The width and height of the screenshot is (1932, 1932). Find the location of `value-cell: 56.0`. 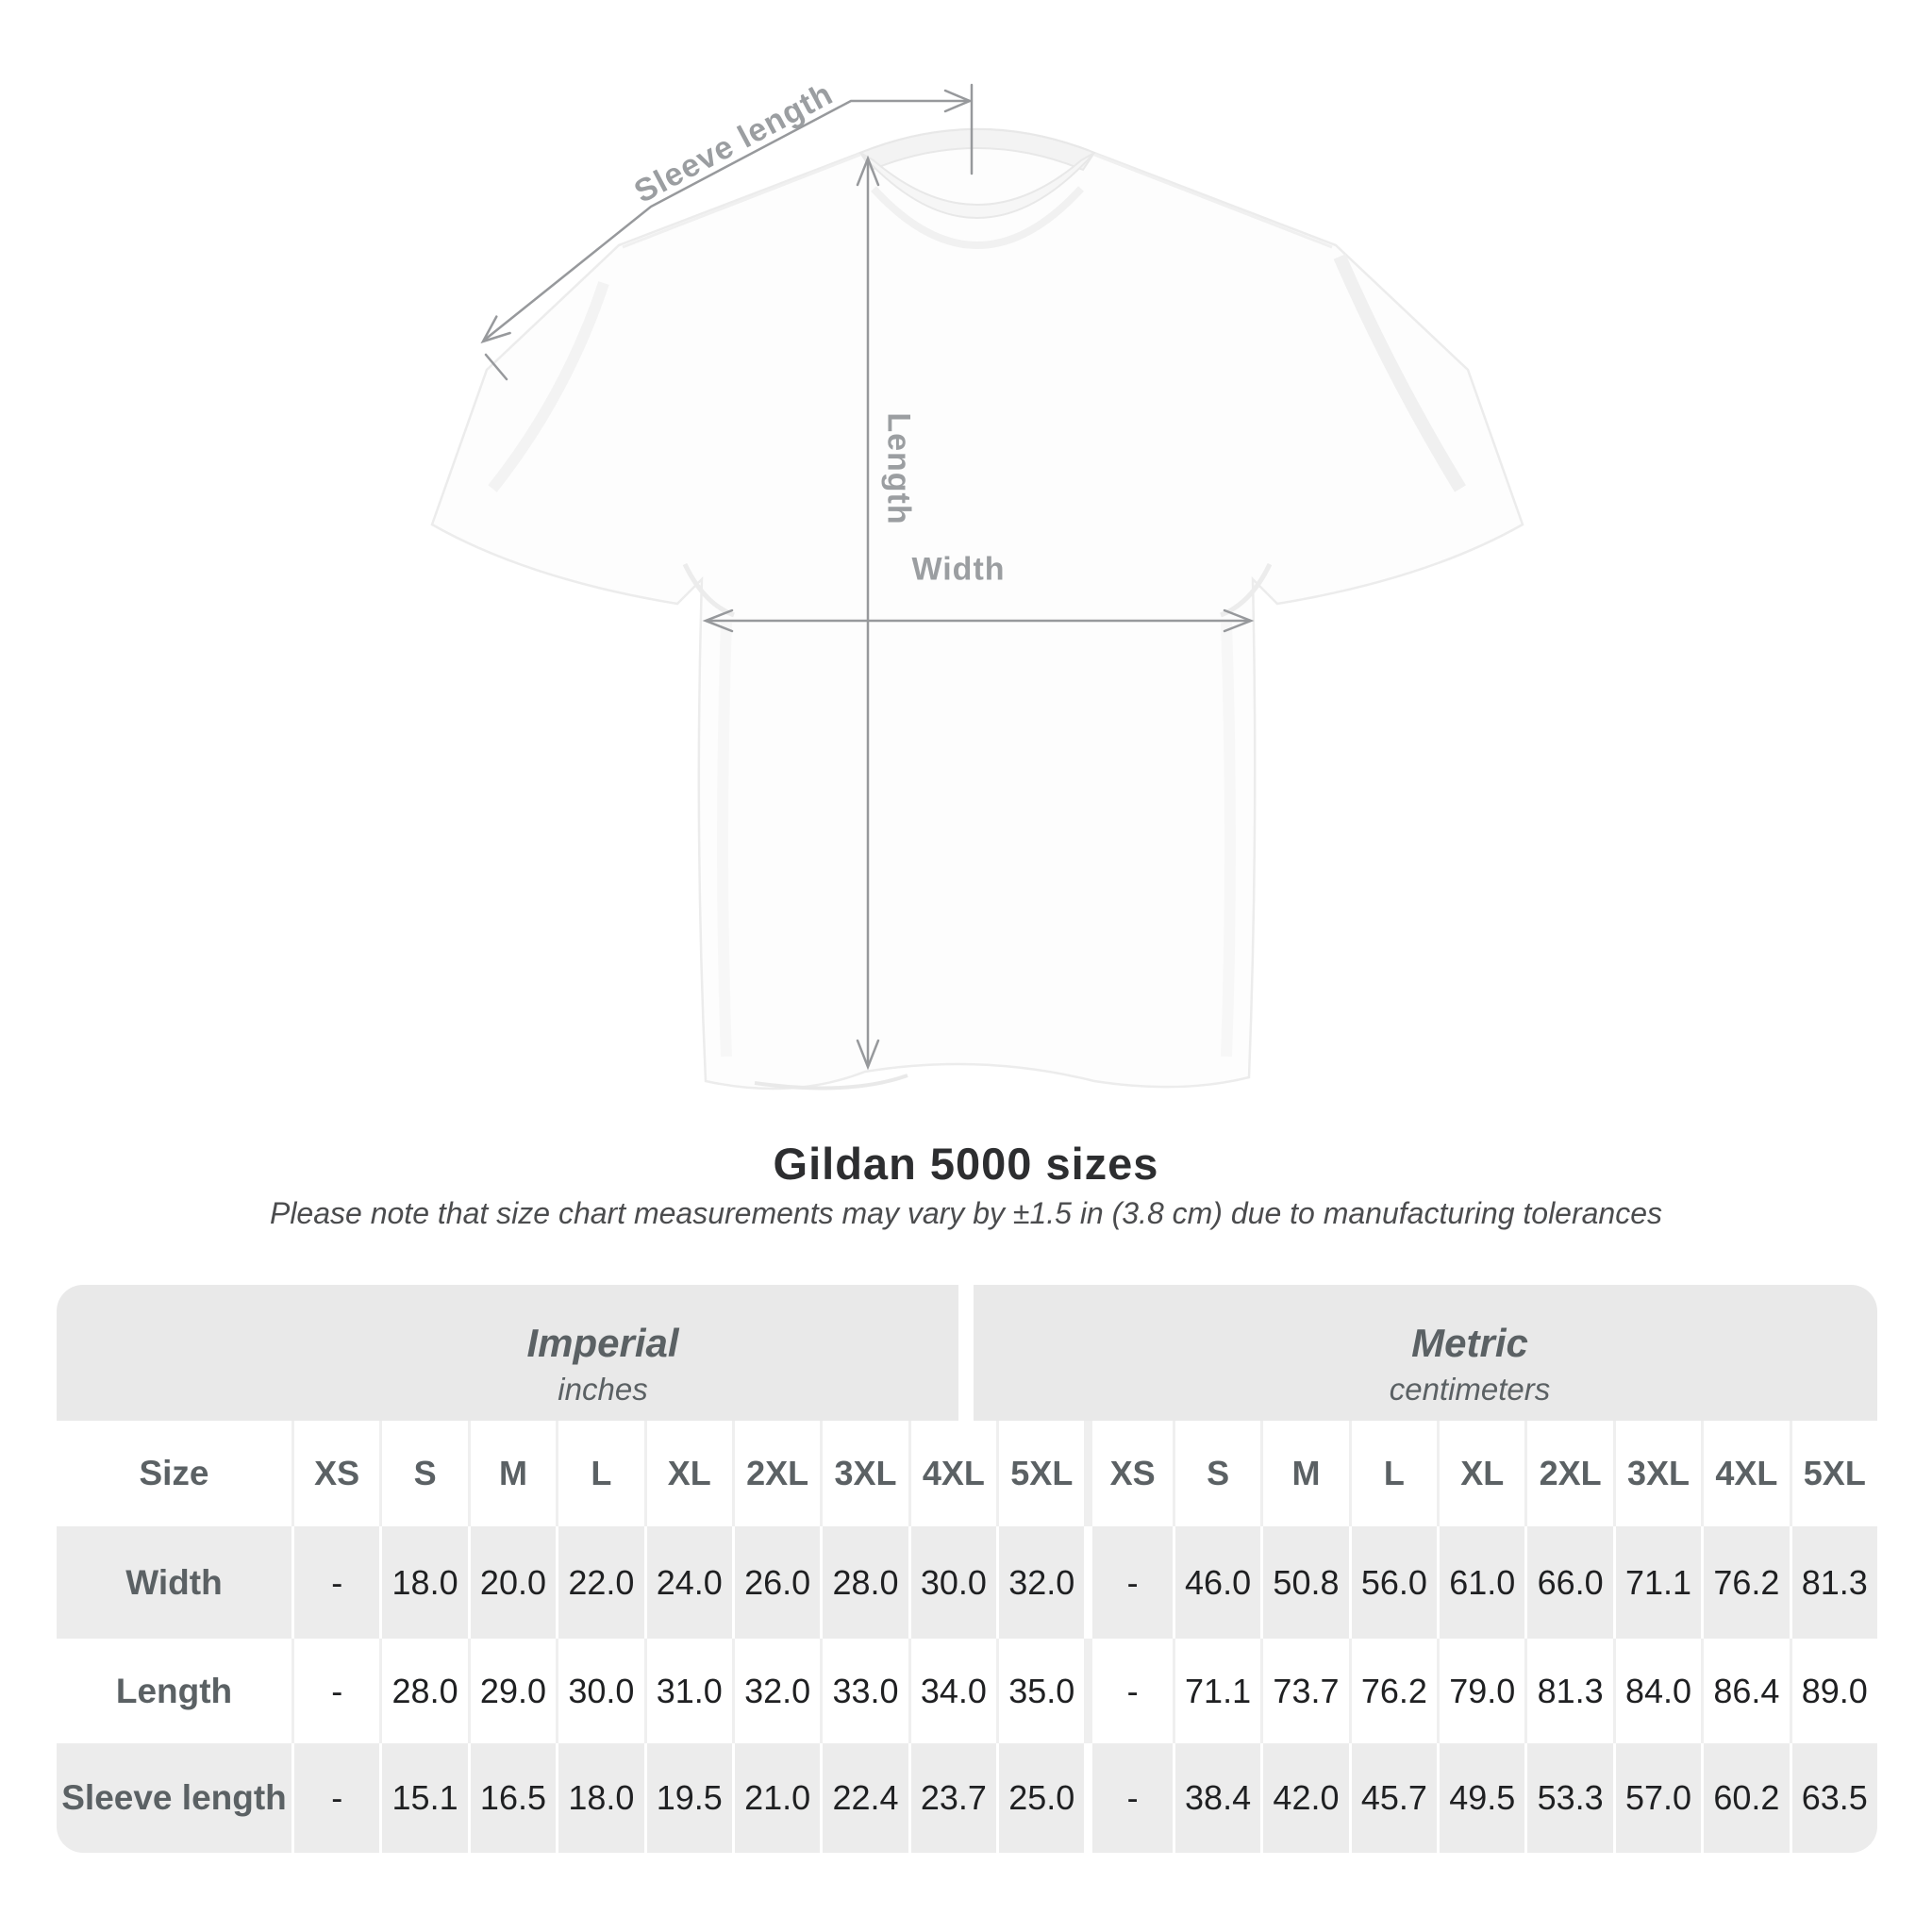

value-cell: 56.0 is located at coordinates (1393, 1582).